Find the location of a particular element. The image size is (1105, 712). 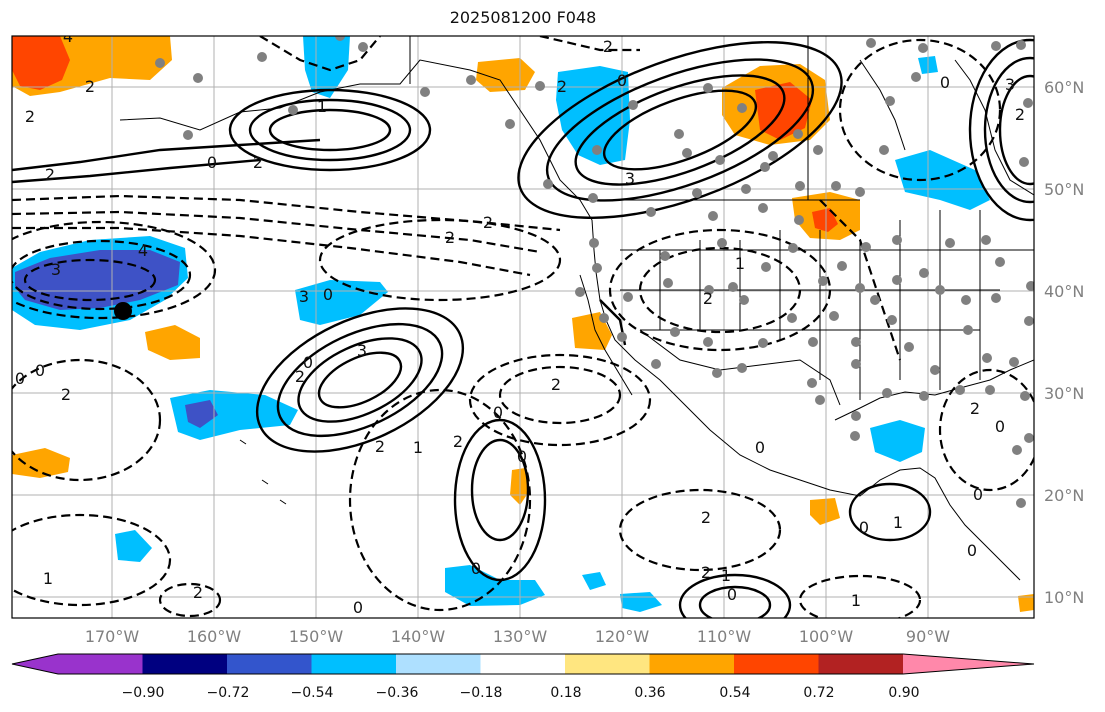

lat-label: 50°N is located at coordinates (1064, 189).